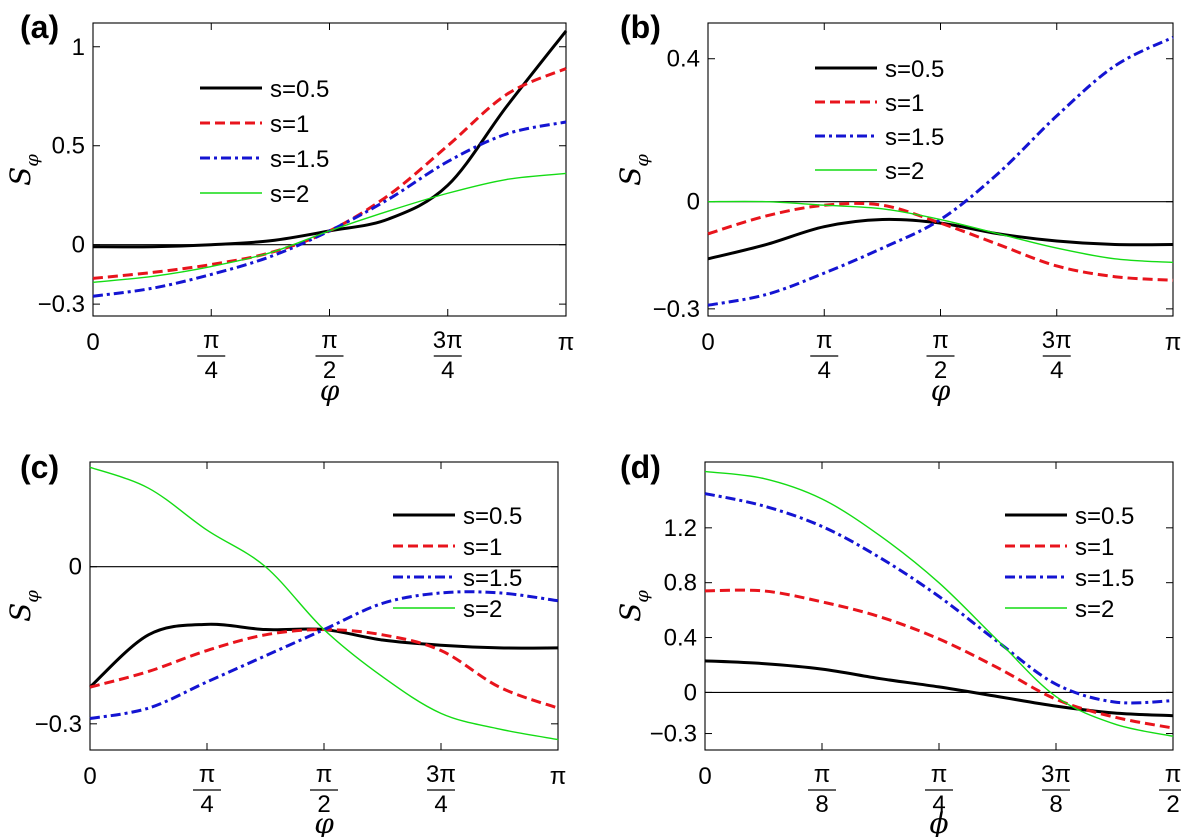 The height and width of the screenshot is (837, 1181). I want to click on y-tick-label: 0.8, so click(680, 583).